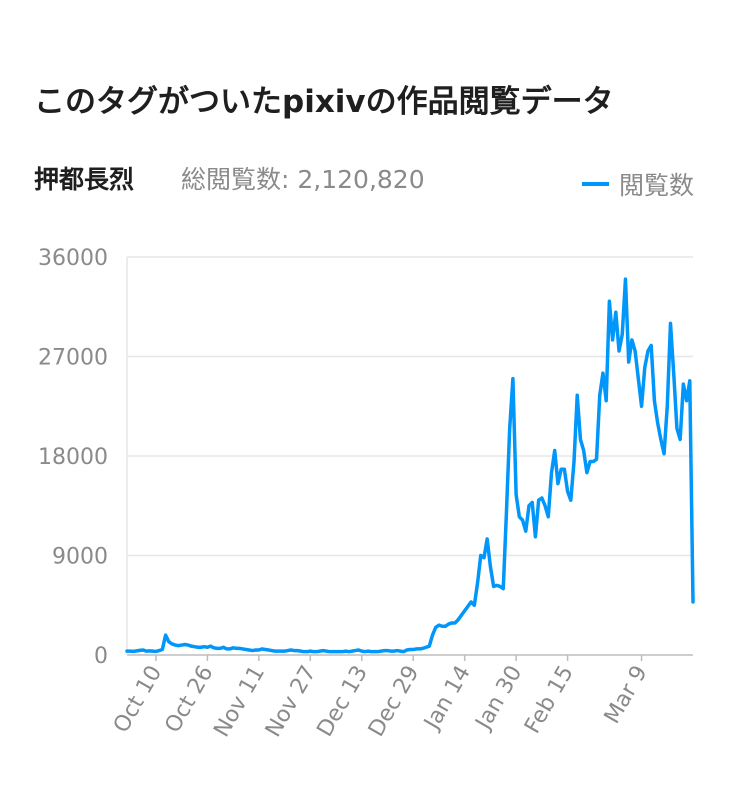 This screenshot has height=796, width=750. I want to click on y-axis-labels: 0 9000 18000 27000 36000, so click(73, 457).